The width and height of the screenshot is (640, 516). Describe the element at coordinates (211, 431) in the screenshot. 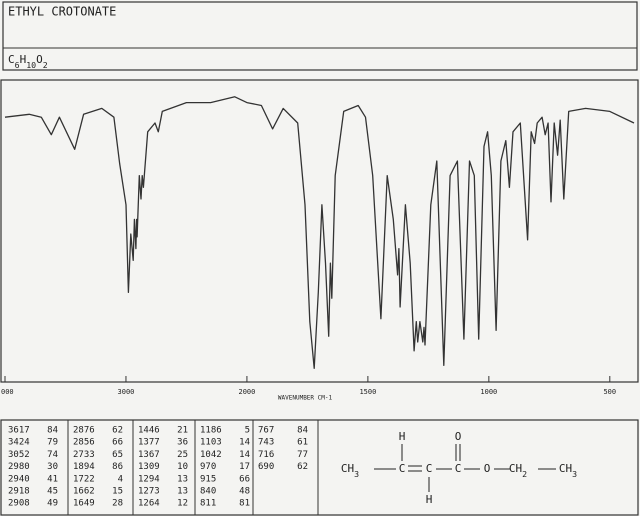

I see `peak-wavenumber: 1186` at that location.